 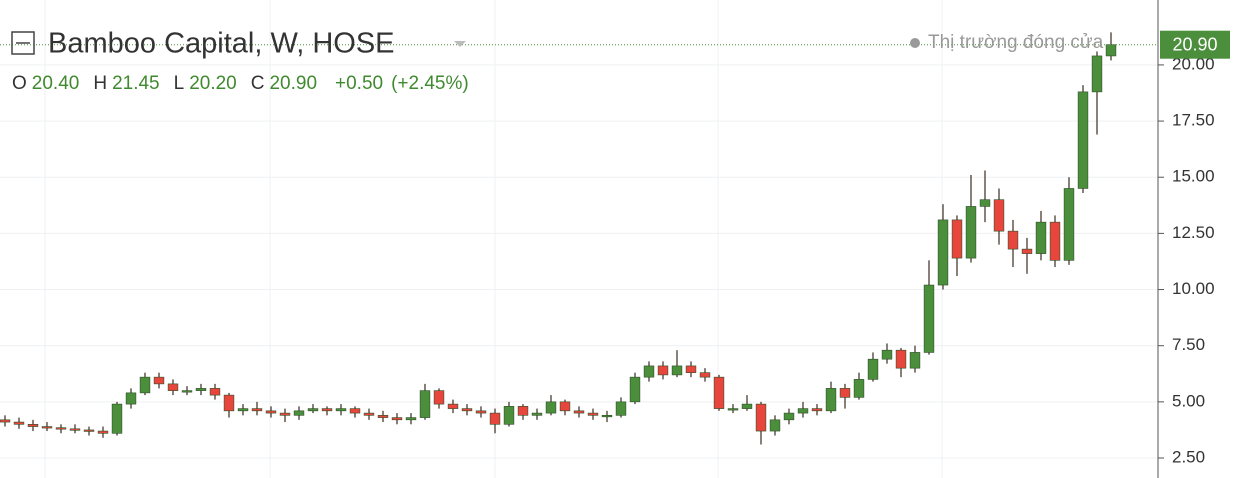 What do you see at coordinates (179, 83) in the screenshot?
I see `legend-key: L` at bounding box center [179, 83].